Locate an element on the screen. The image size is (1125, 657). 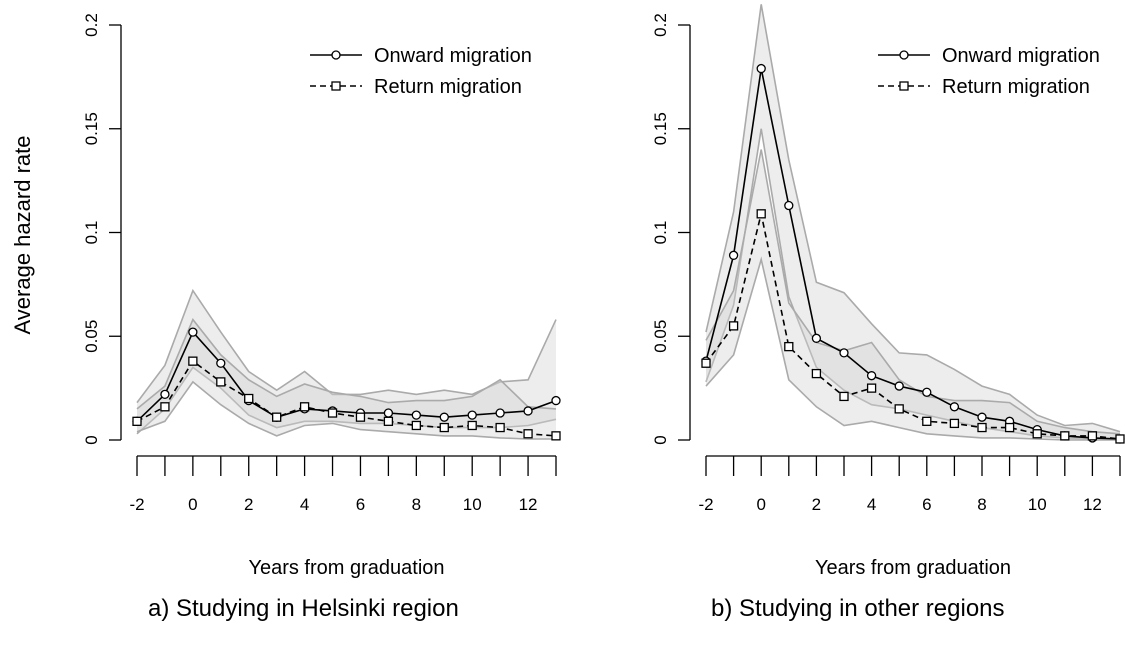
x-tick-label: 0 is located at coordinates (192, 504).